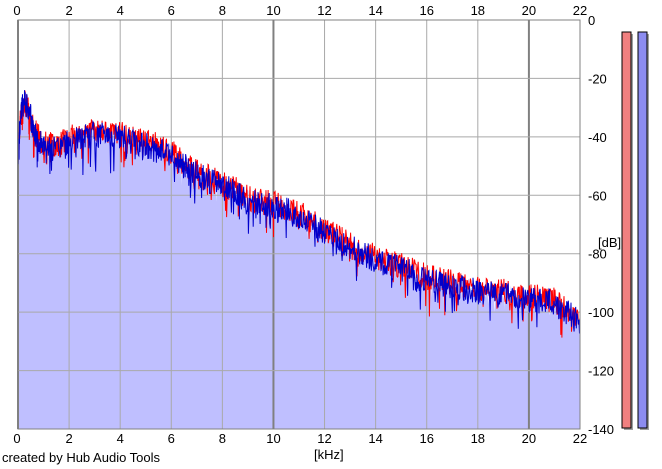  Describe the element at coordinates (580, 10) in the screenshot. I see `x-tick-label-top: 22` at that location.